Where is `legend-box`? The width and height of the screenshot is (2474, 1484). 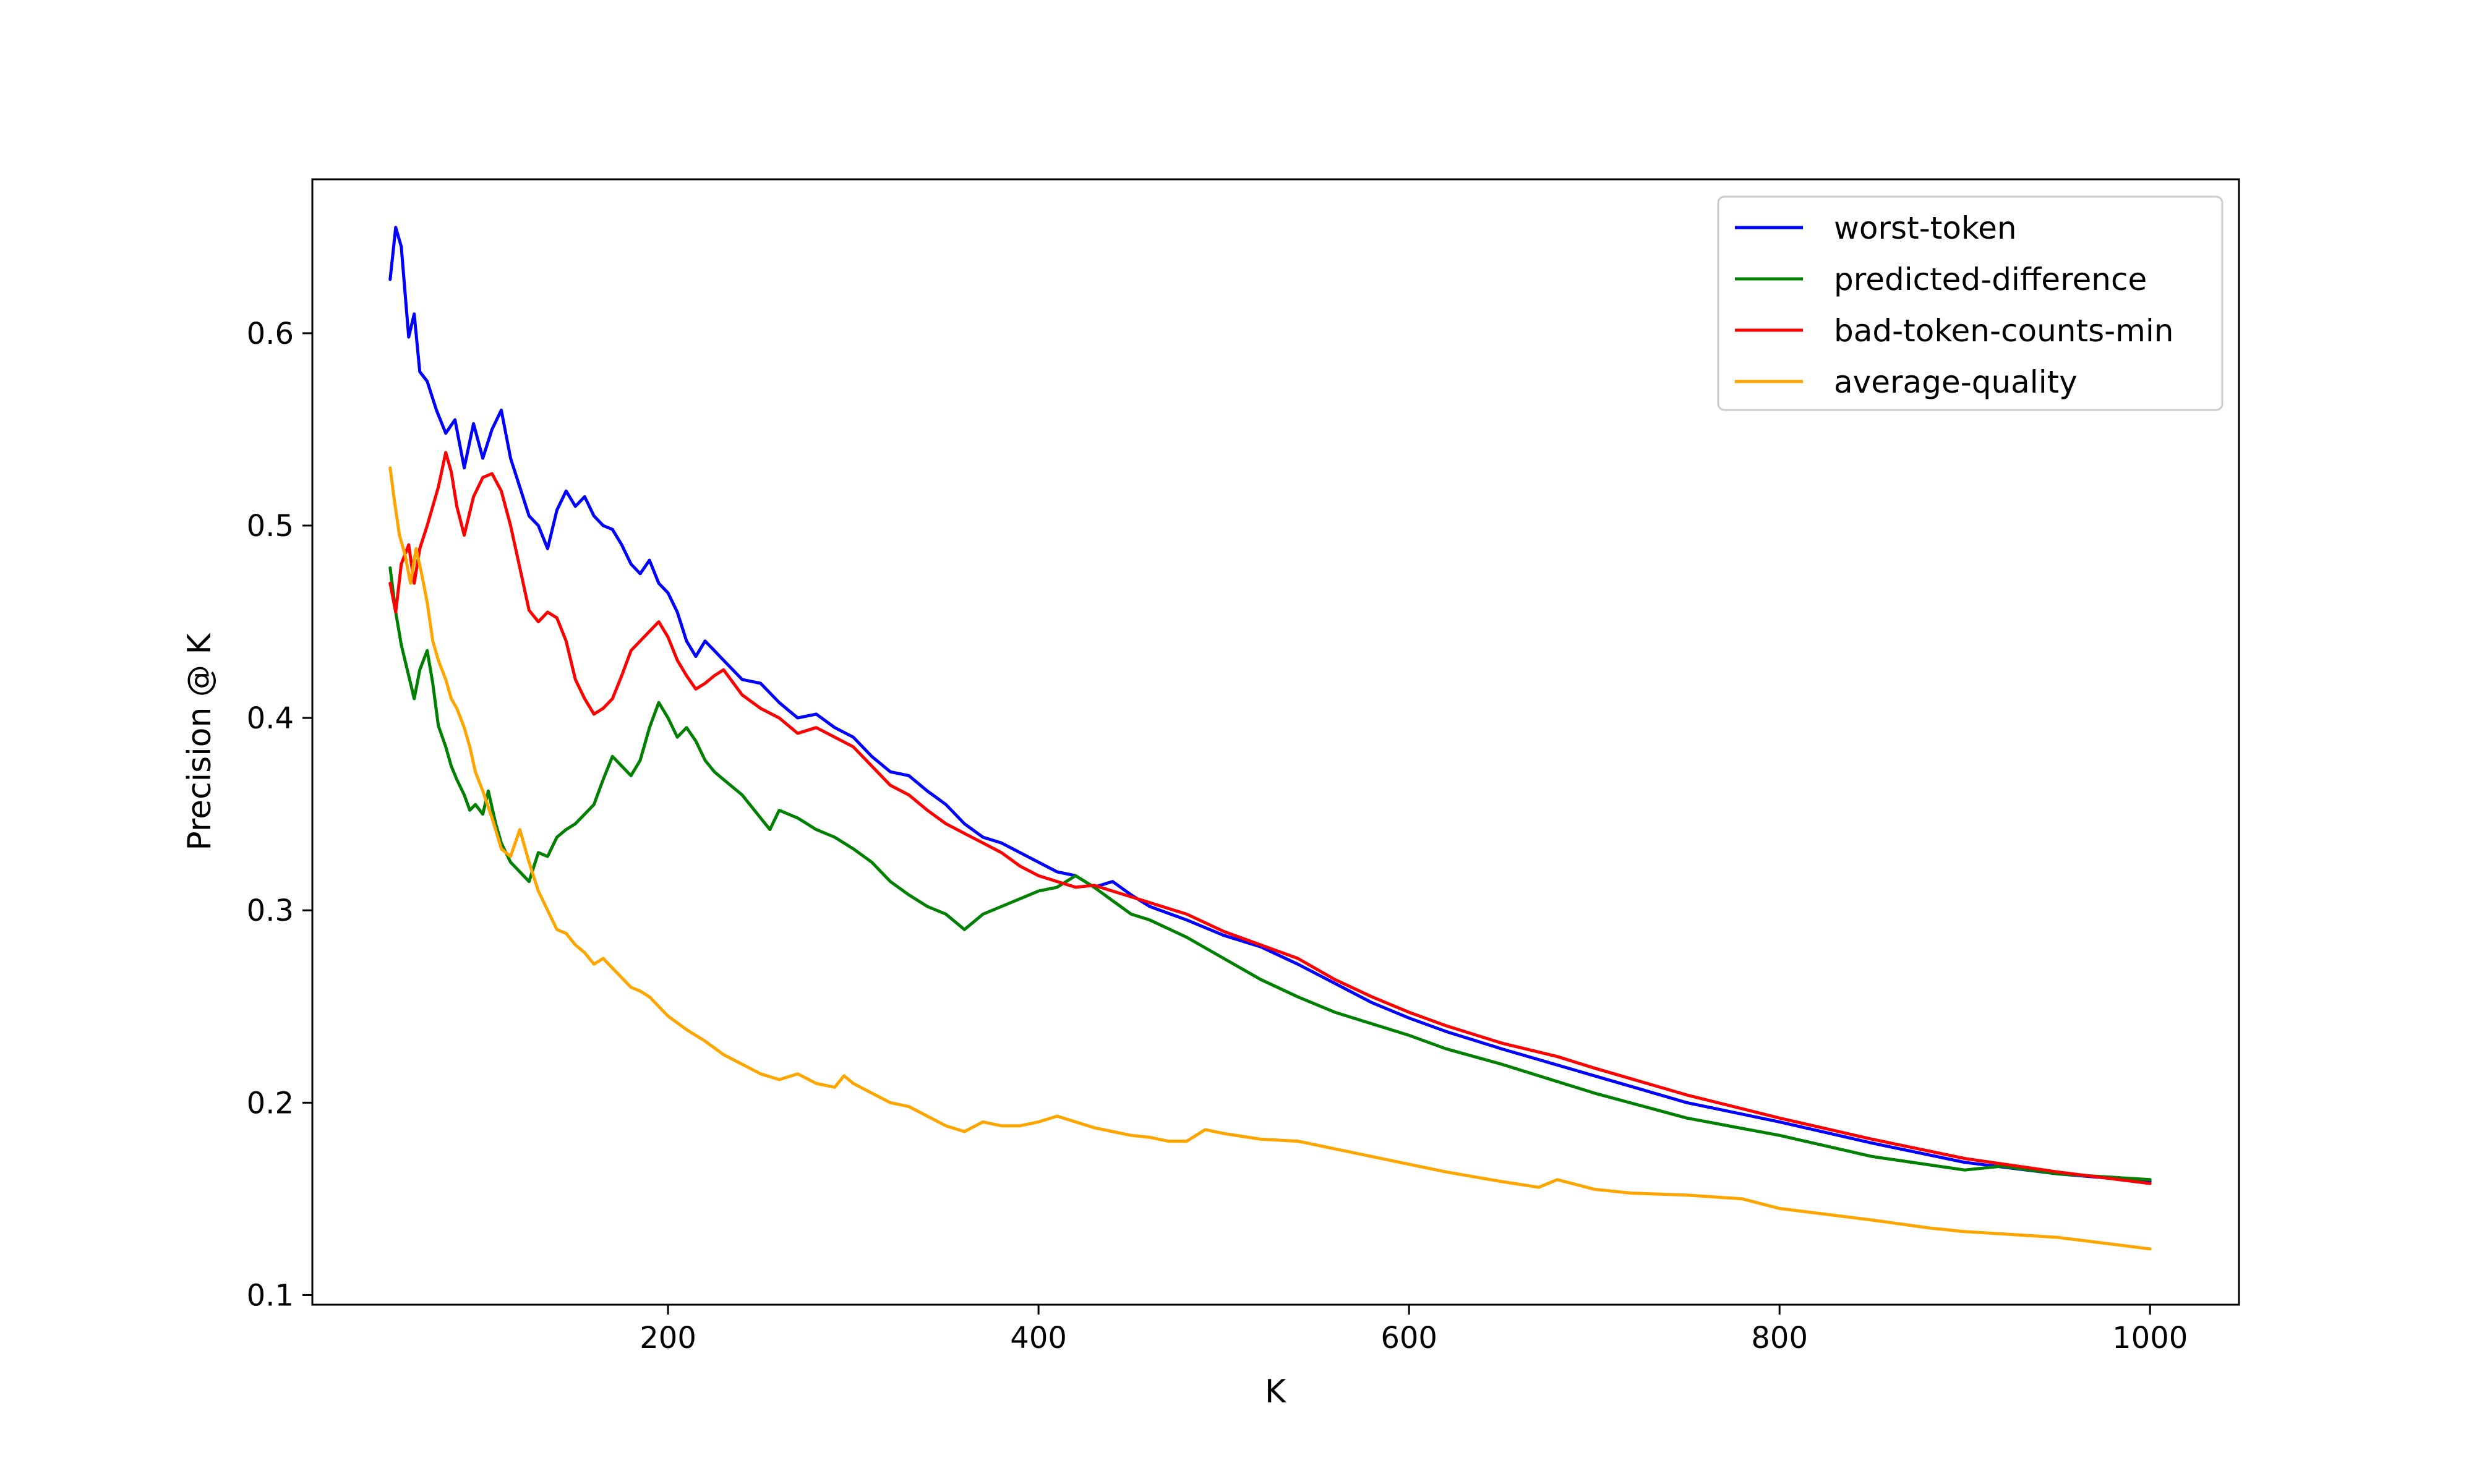
legend-box is located at coordinates (1970, 303).